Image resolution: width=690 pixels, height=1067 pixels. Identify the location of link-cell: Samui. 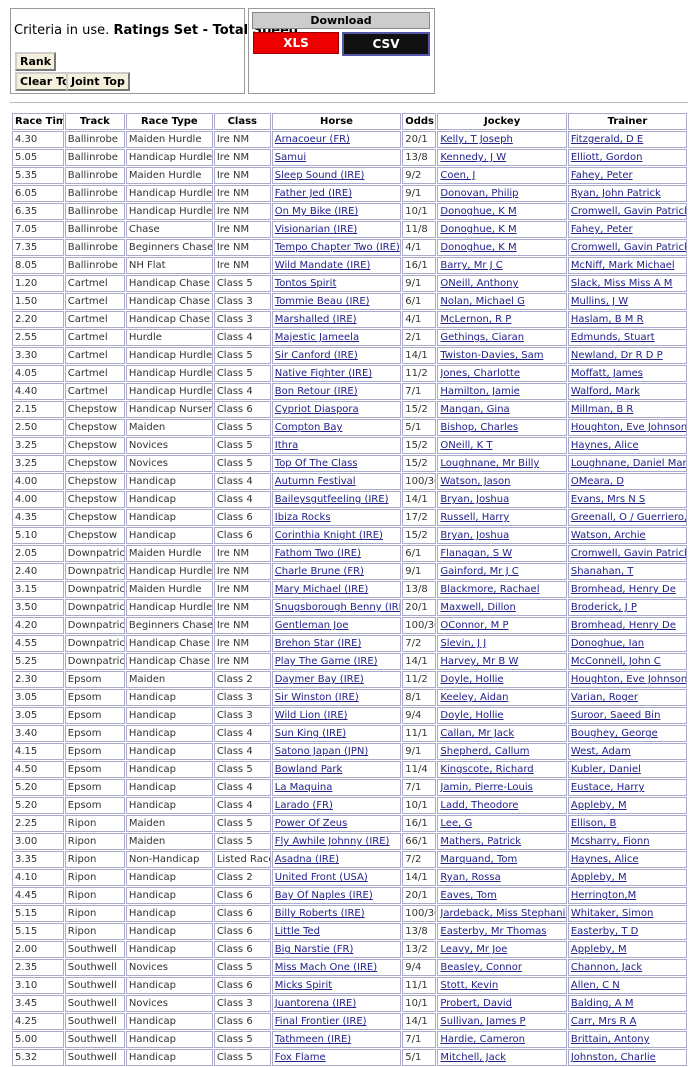
(336, 157).